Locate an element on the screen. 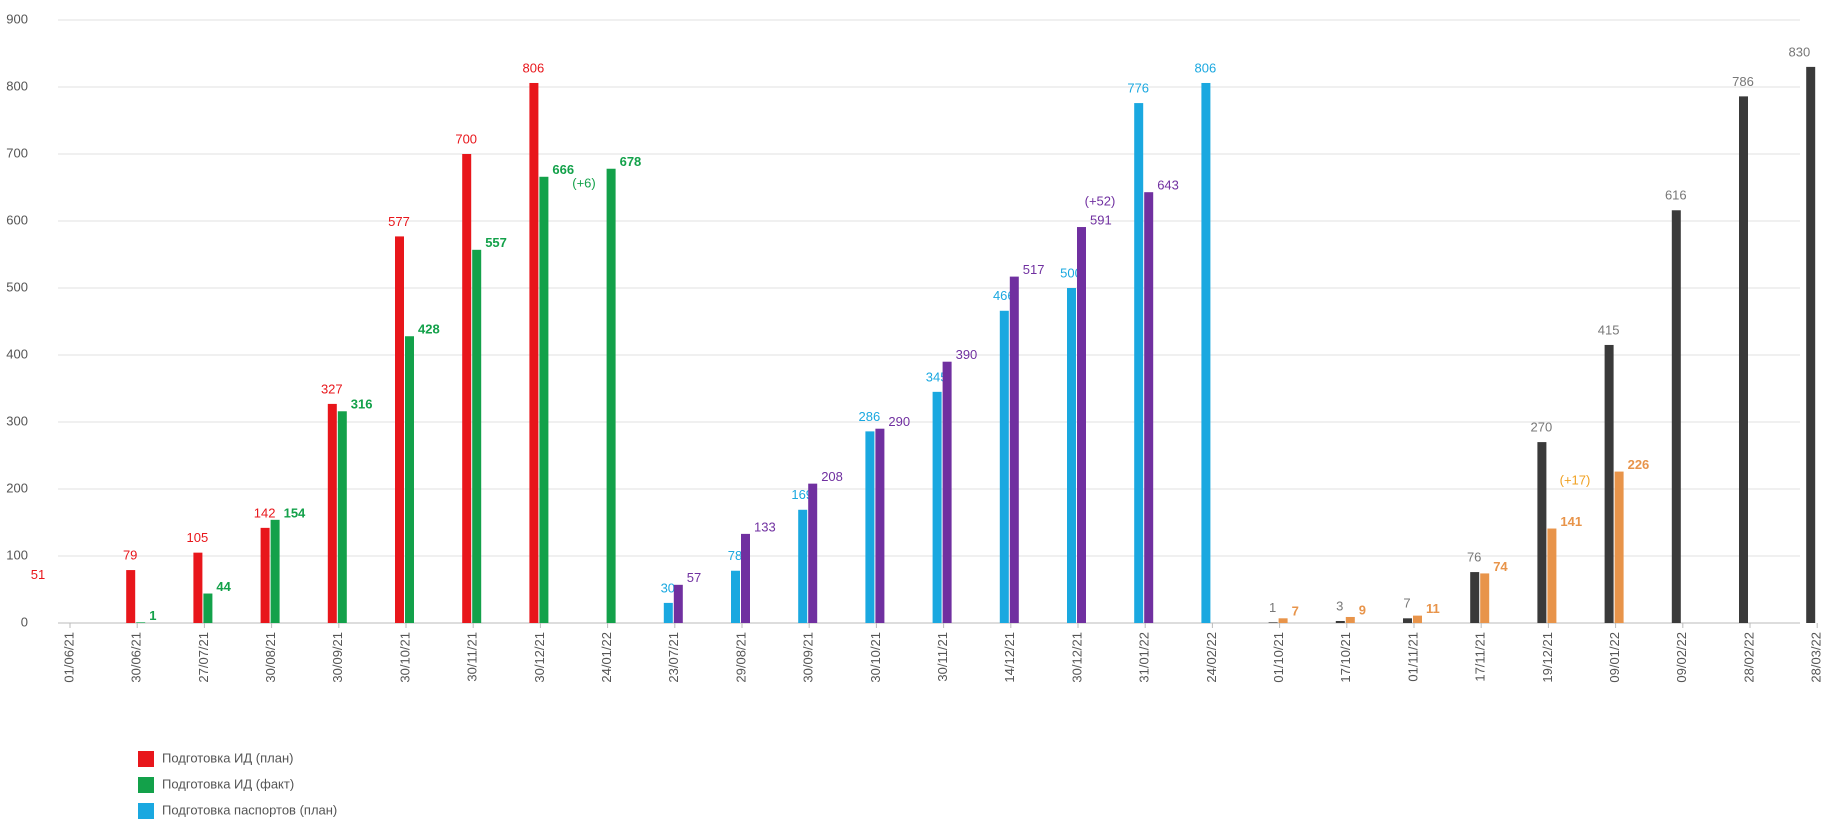 This screenshot has height=819, width=1822. value-label: 345 is located at coordinates (937, 376).